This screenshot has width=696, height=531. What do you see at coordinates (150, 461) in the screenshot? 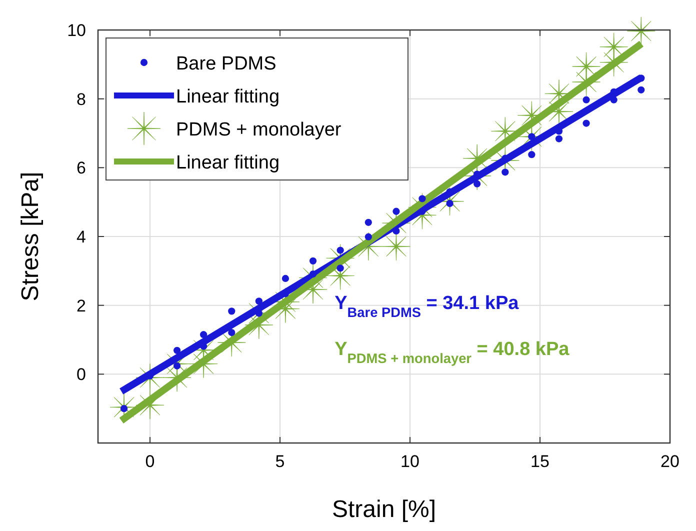
I see `x-tick-label: 0` at bounding box center [150, 461].